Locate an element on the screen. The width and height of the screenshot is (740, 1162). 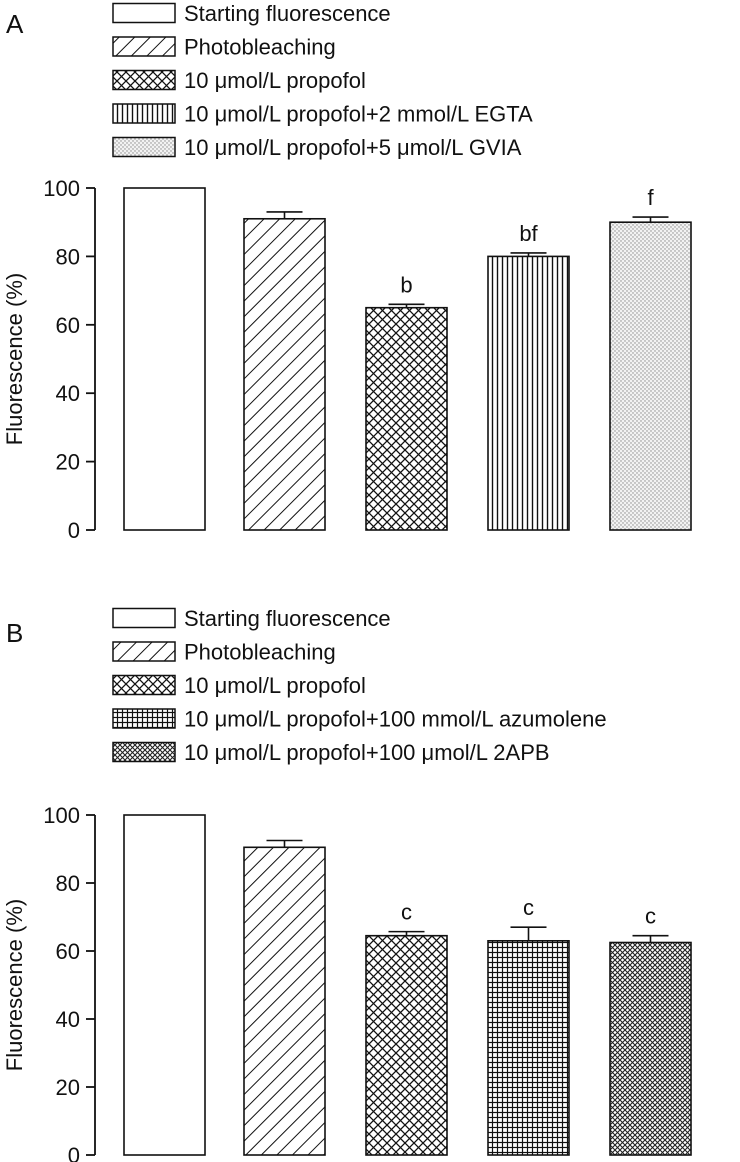
legend-entry: 10 μmol/L propofol+2 mmol/L EGTA is located at coordinates (358, 114).